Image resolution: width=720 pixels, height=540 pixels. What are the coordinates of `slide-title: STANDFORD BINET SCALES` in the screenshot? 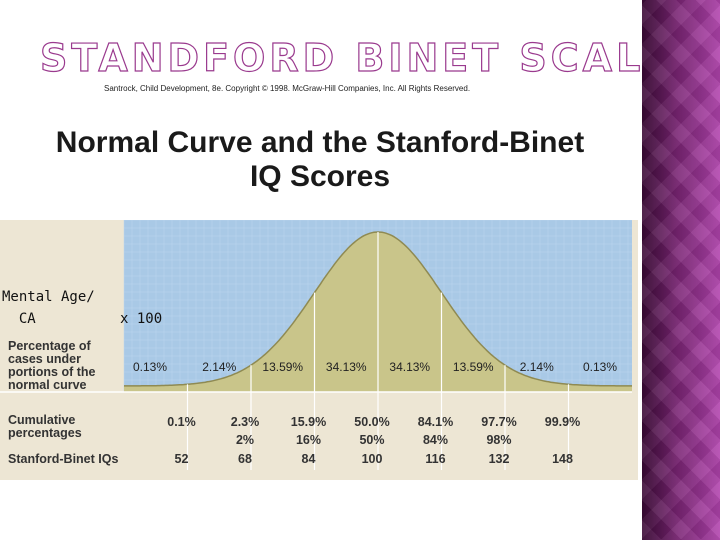 It's located at (372, 57).